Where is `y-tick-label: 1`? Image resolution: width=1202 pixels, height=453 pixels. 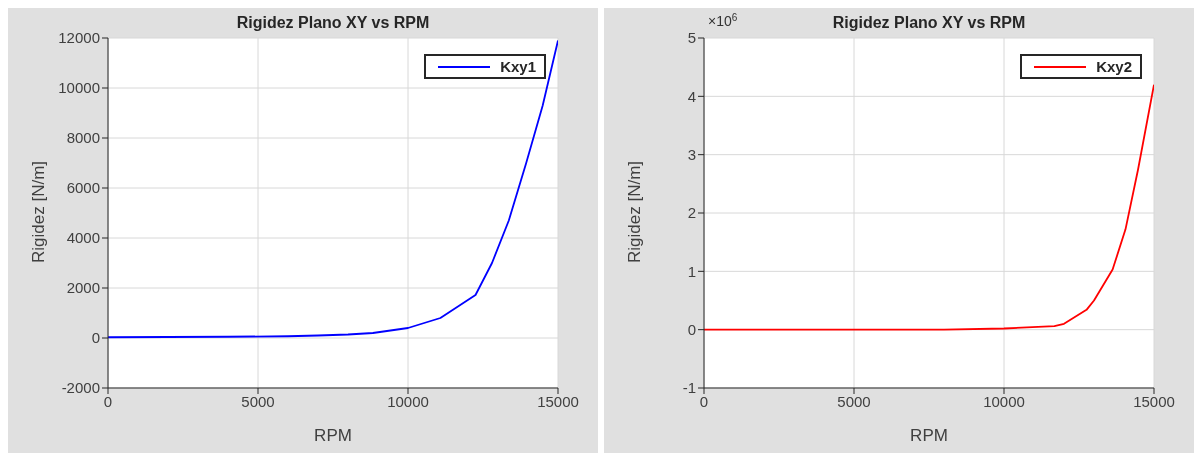
y-tick-label: 1 is located at coordinates (691, 271).